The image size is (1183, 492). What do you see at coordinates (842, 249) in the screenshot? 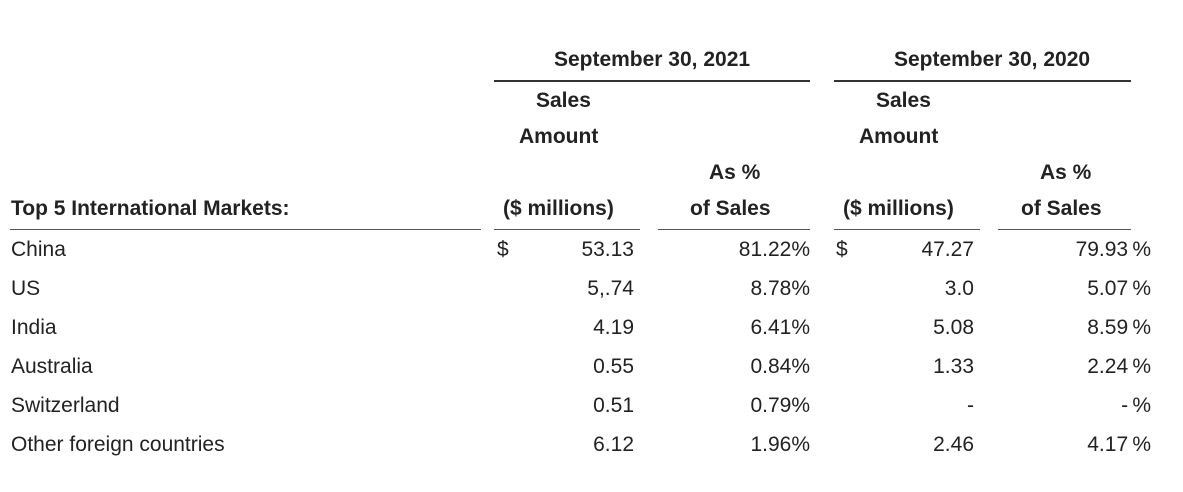
I see `currency-symbol-2020: $` at bounding box center [842, 249].